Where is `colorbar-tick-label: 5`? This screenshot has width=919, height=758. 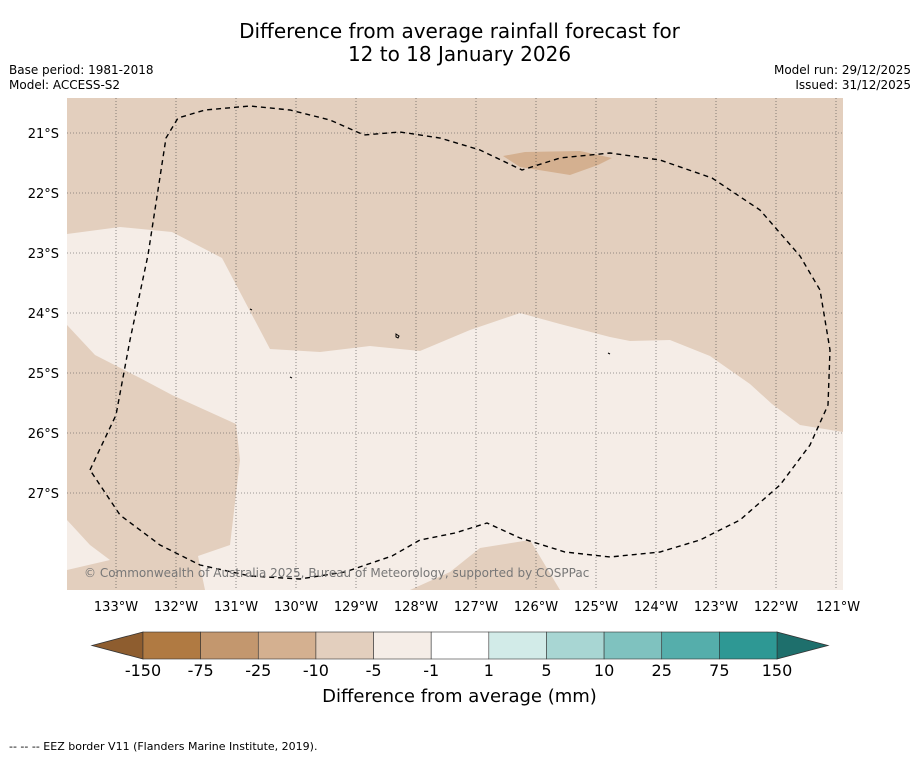 colorbar-tick-label: 5 is located at coordinates (546, 670).